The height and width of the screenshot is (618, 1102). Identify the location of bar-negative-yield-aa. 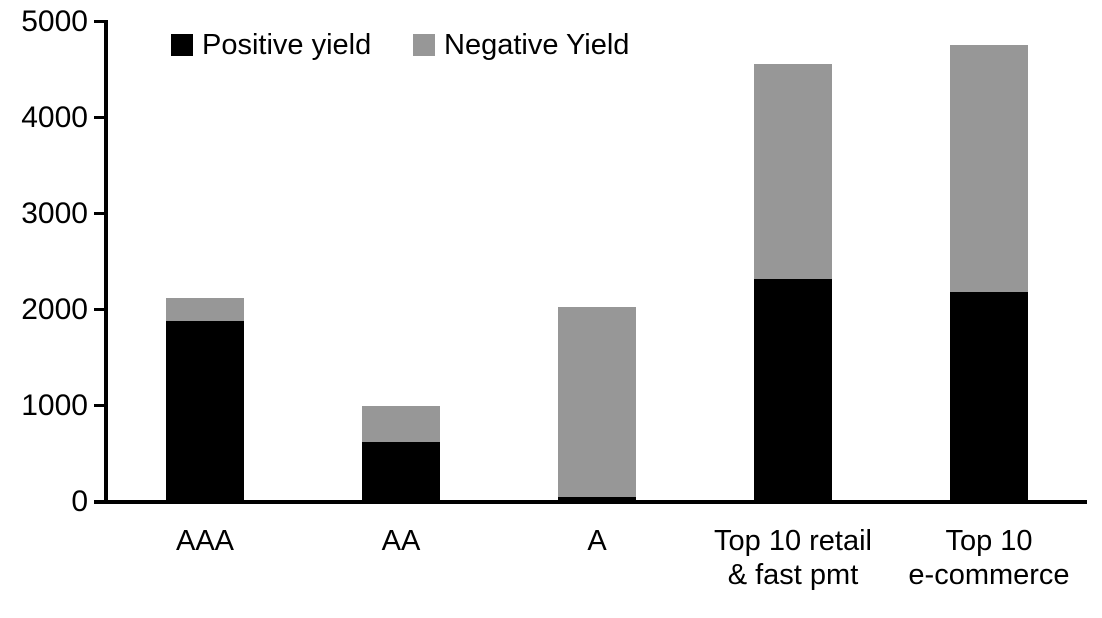
(401, 424).